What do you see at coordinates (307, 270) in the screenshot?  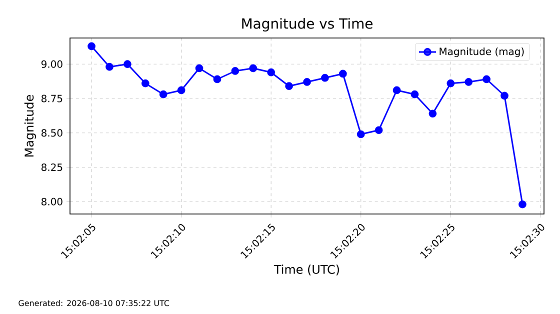 I see `x-axis-title: Time (UTC)` at bounding box center [307, 270].